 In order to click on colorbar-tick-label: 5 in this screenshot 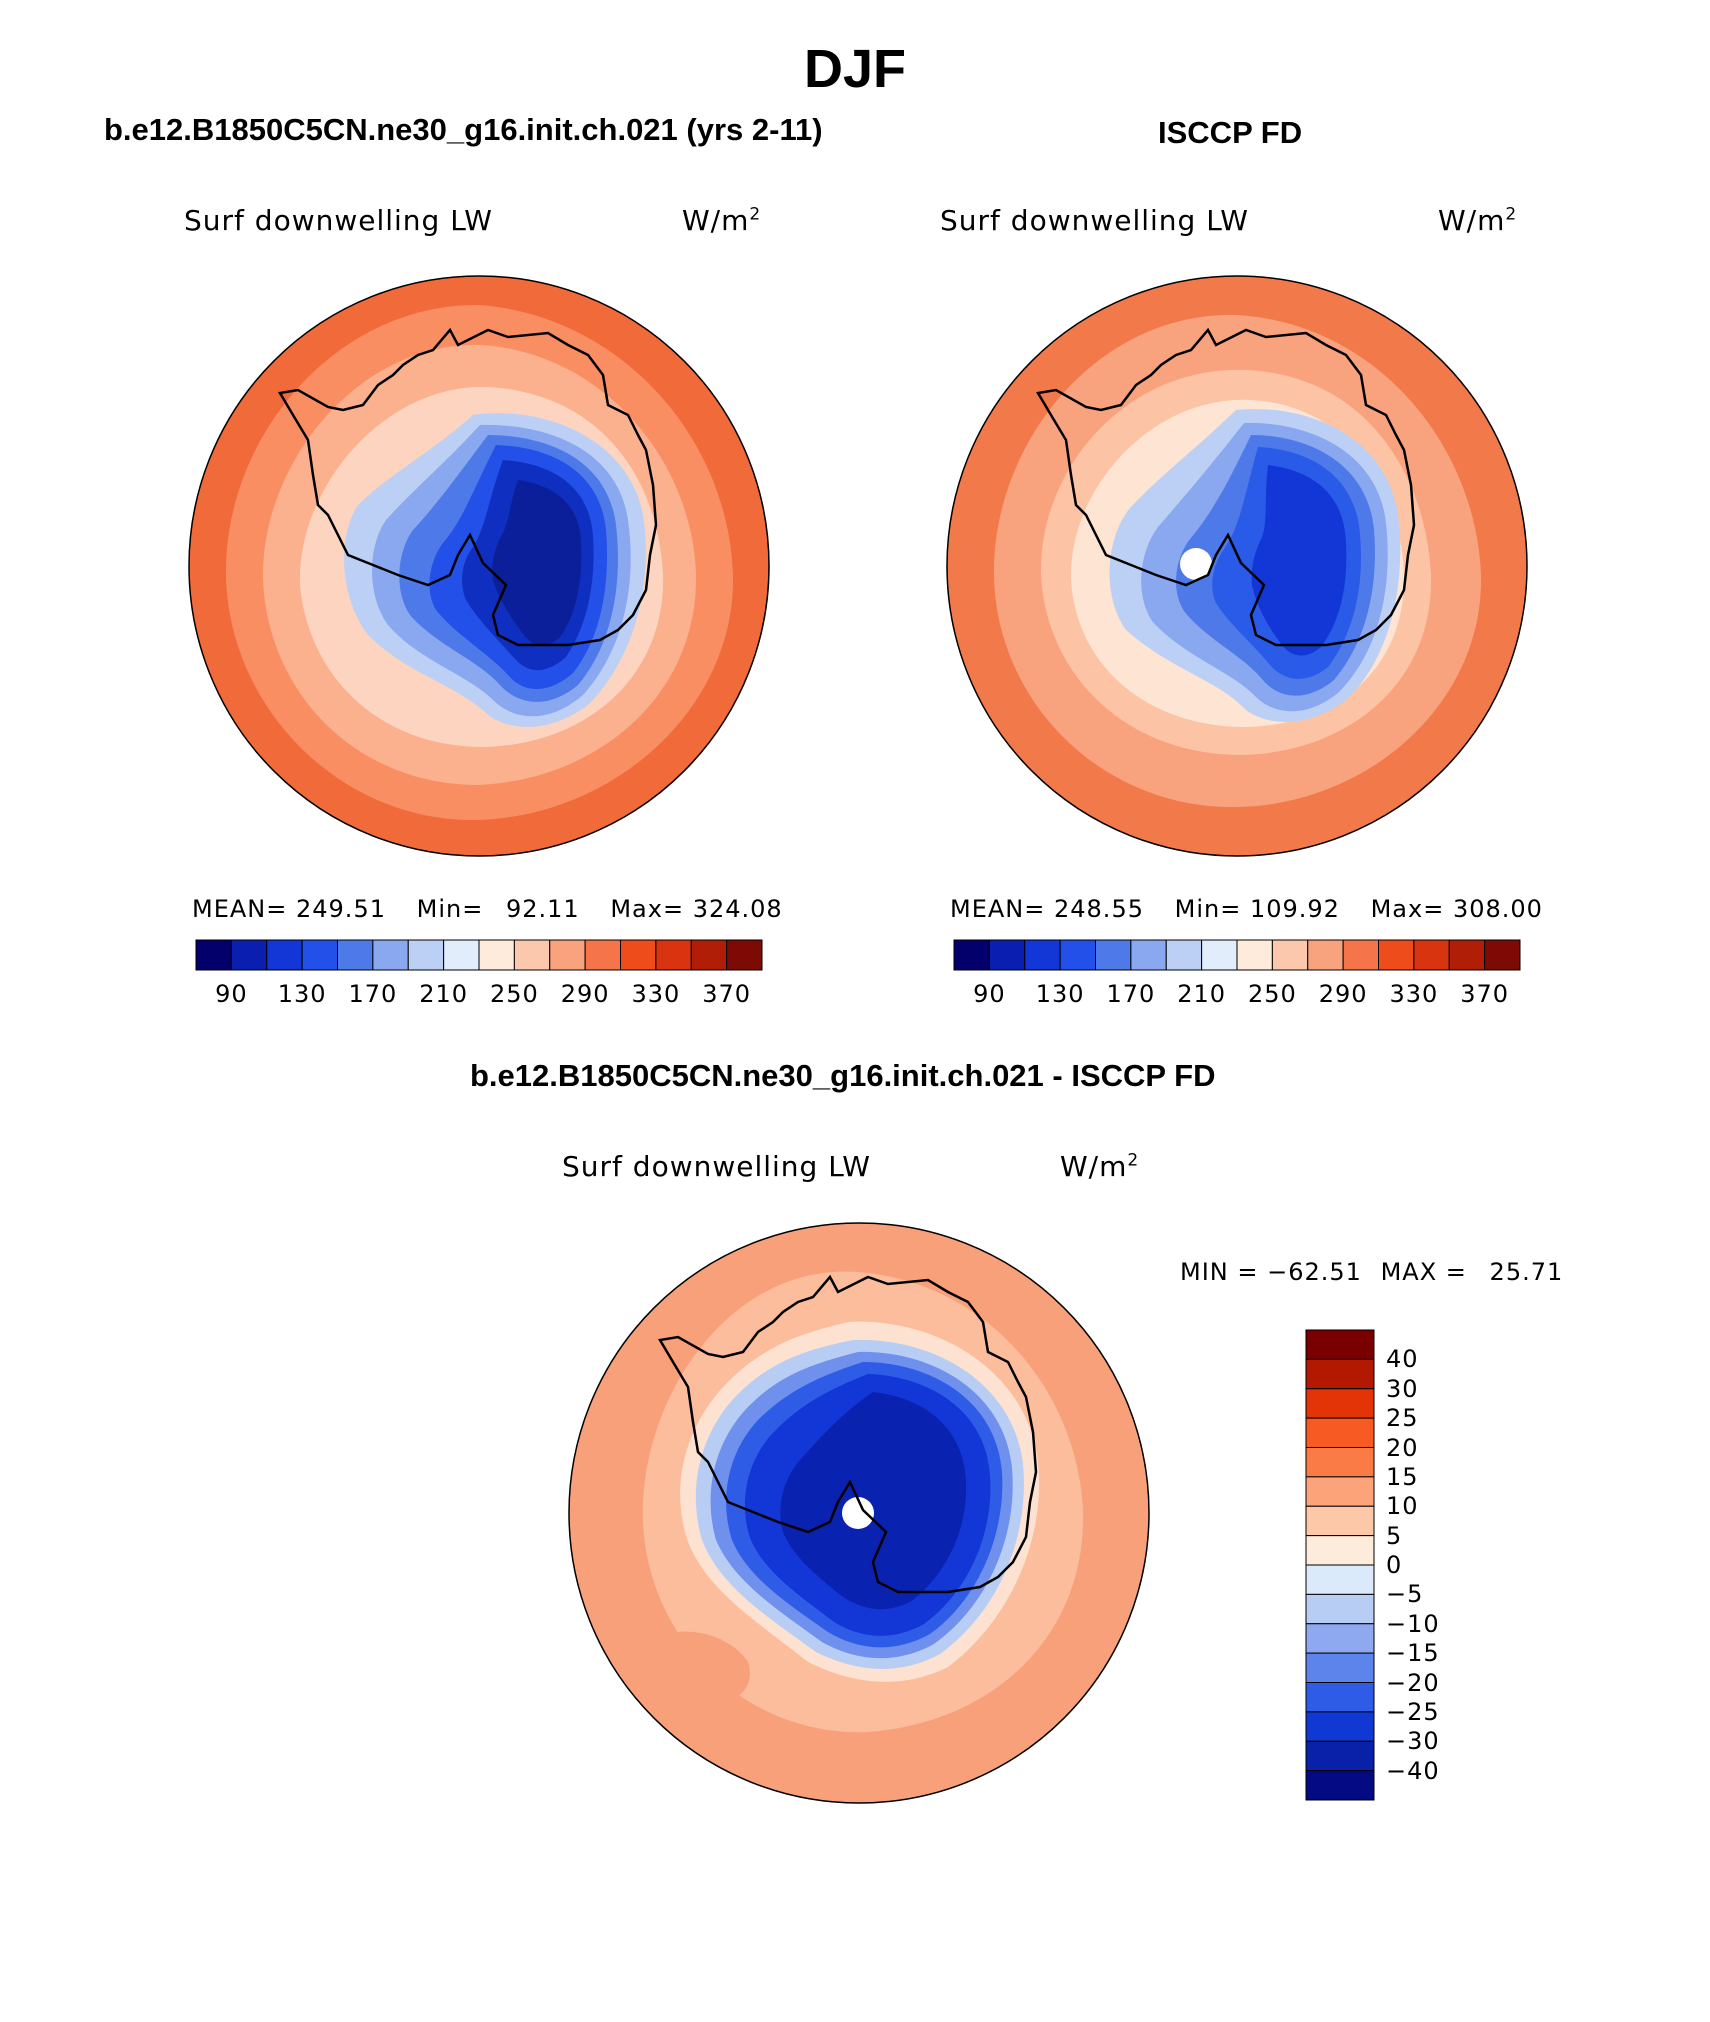, I will do `click(1394, 1535)`.